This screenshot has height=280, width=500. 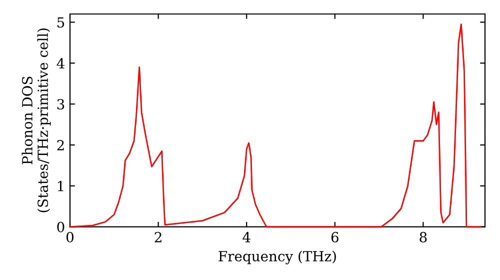 I want to click on x-tick-label: 2, so click(x=158, y=237).